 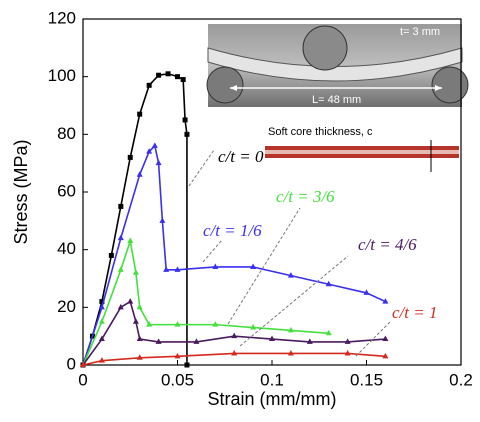 I want to click on y-tick-label: 80, so click(x=66, y=133).